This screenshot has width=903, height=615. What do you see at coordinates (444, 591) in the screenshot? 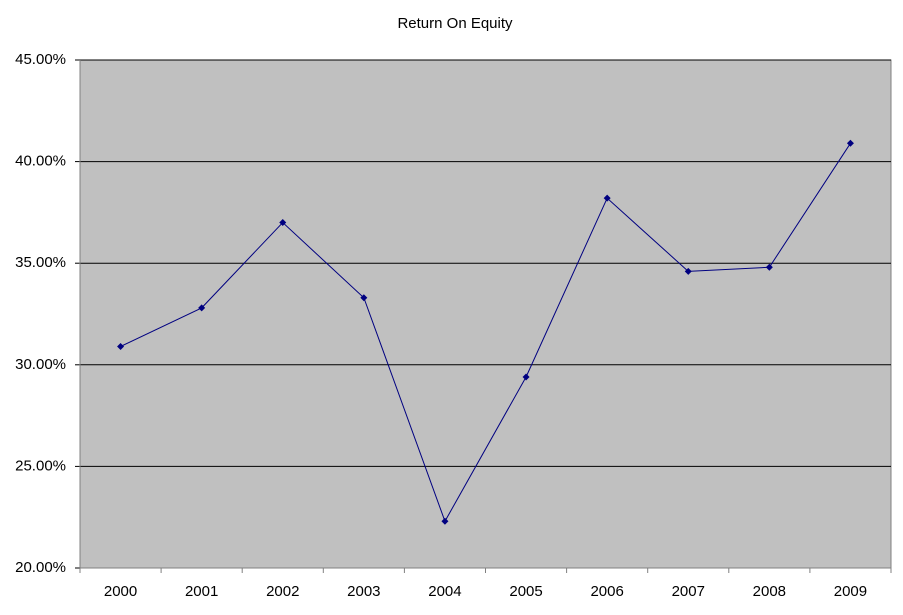
I see `x-tick-label: 2004` at bounding box center [444, 591].